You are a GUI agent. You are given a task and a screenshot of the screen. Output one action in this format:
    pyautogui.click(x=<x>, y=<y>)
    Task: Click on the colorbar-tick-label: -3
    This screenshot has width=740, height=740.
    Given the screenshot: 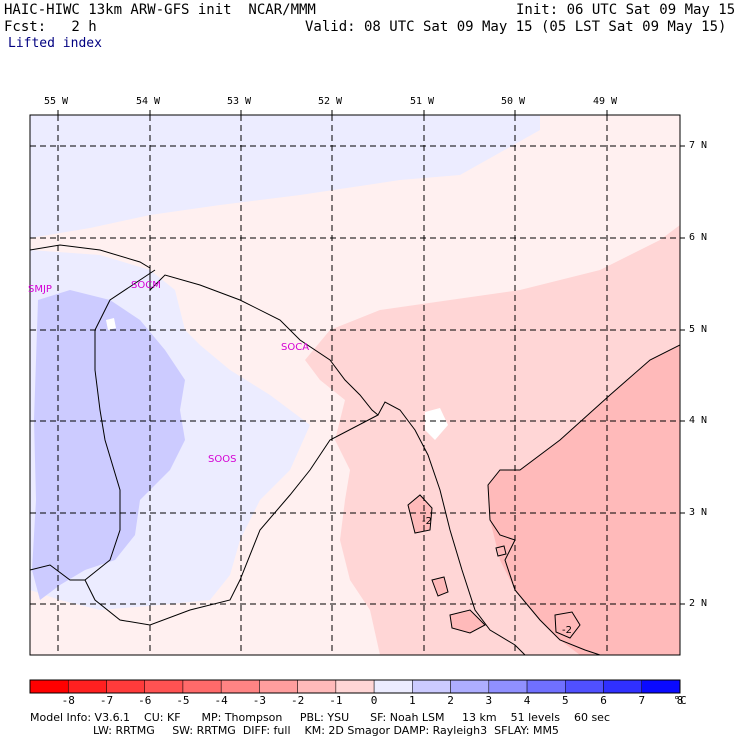 What is the action you would take?
    pyautogui.click(x=259, y=700)
    